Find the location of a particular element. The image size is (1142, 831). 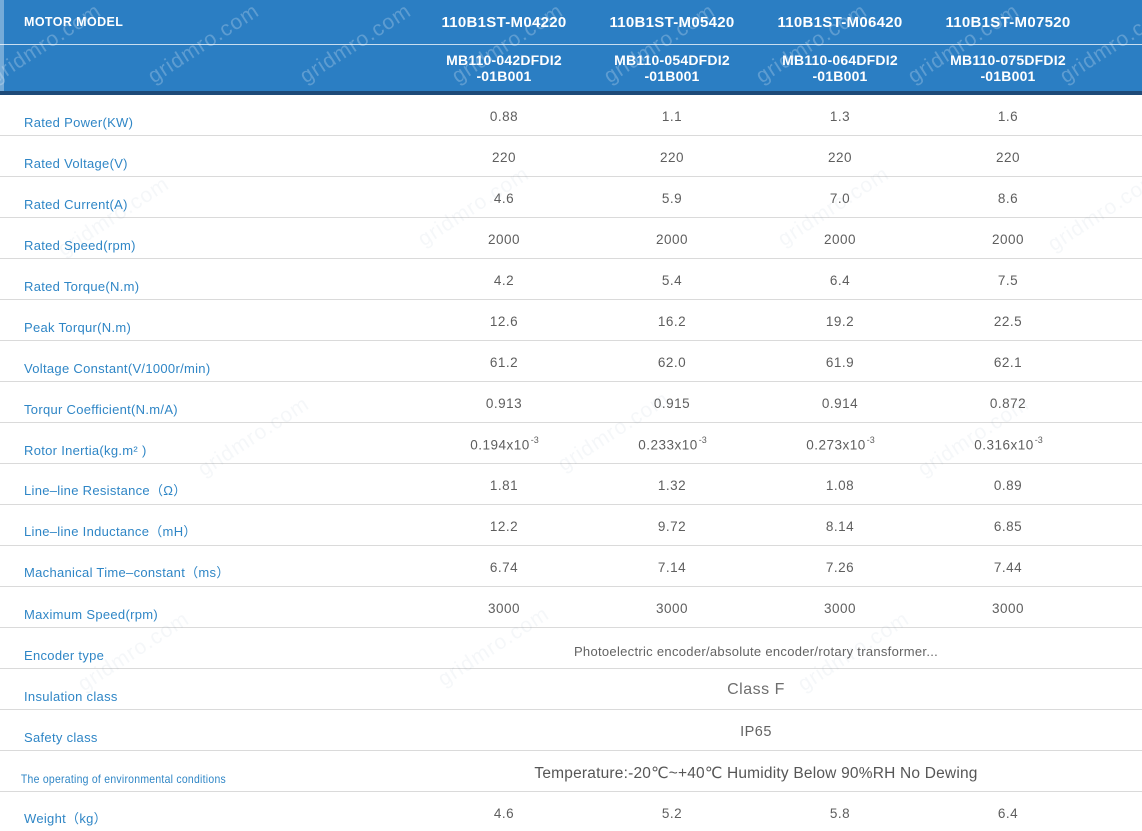

spec-value: 5.4 is located at coordinates (672, 280).